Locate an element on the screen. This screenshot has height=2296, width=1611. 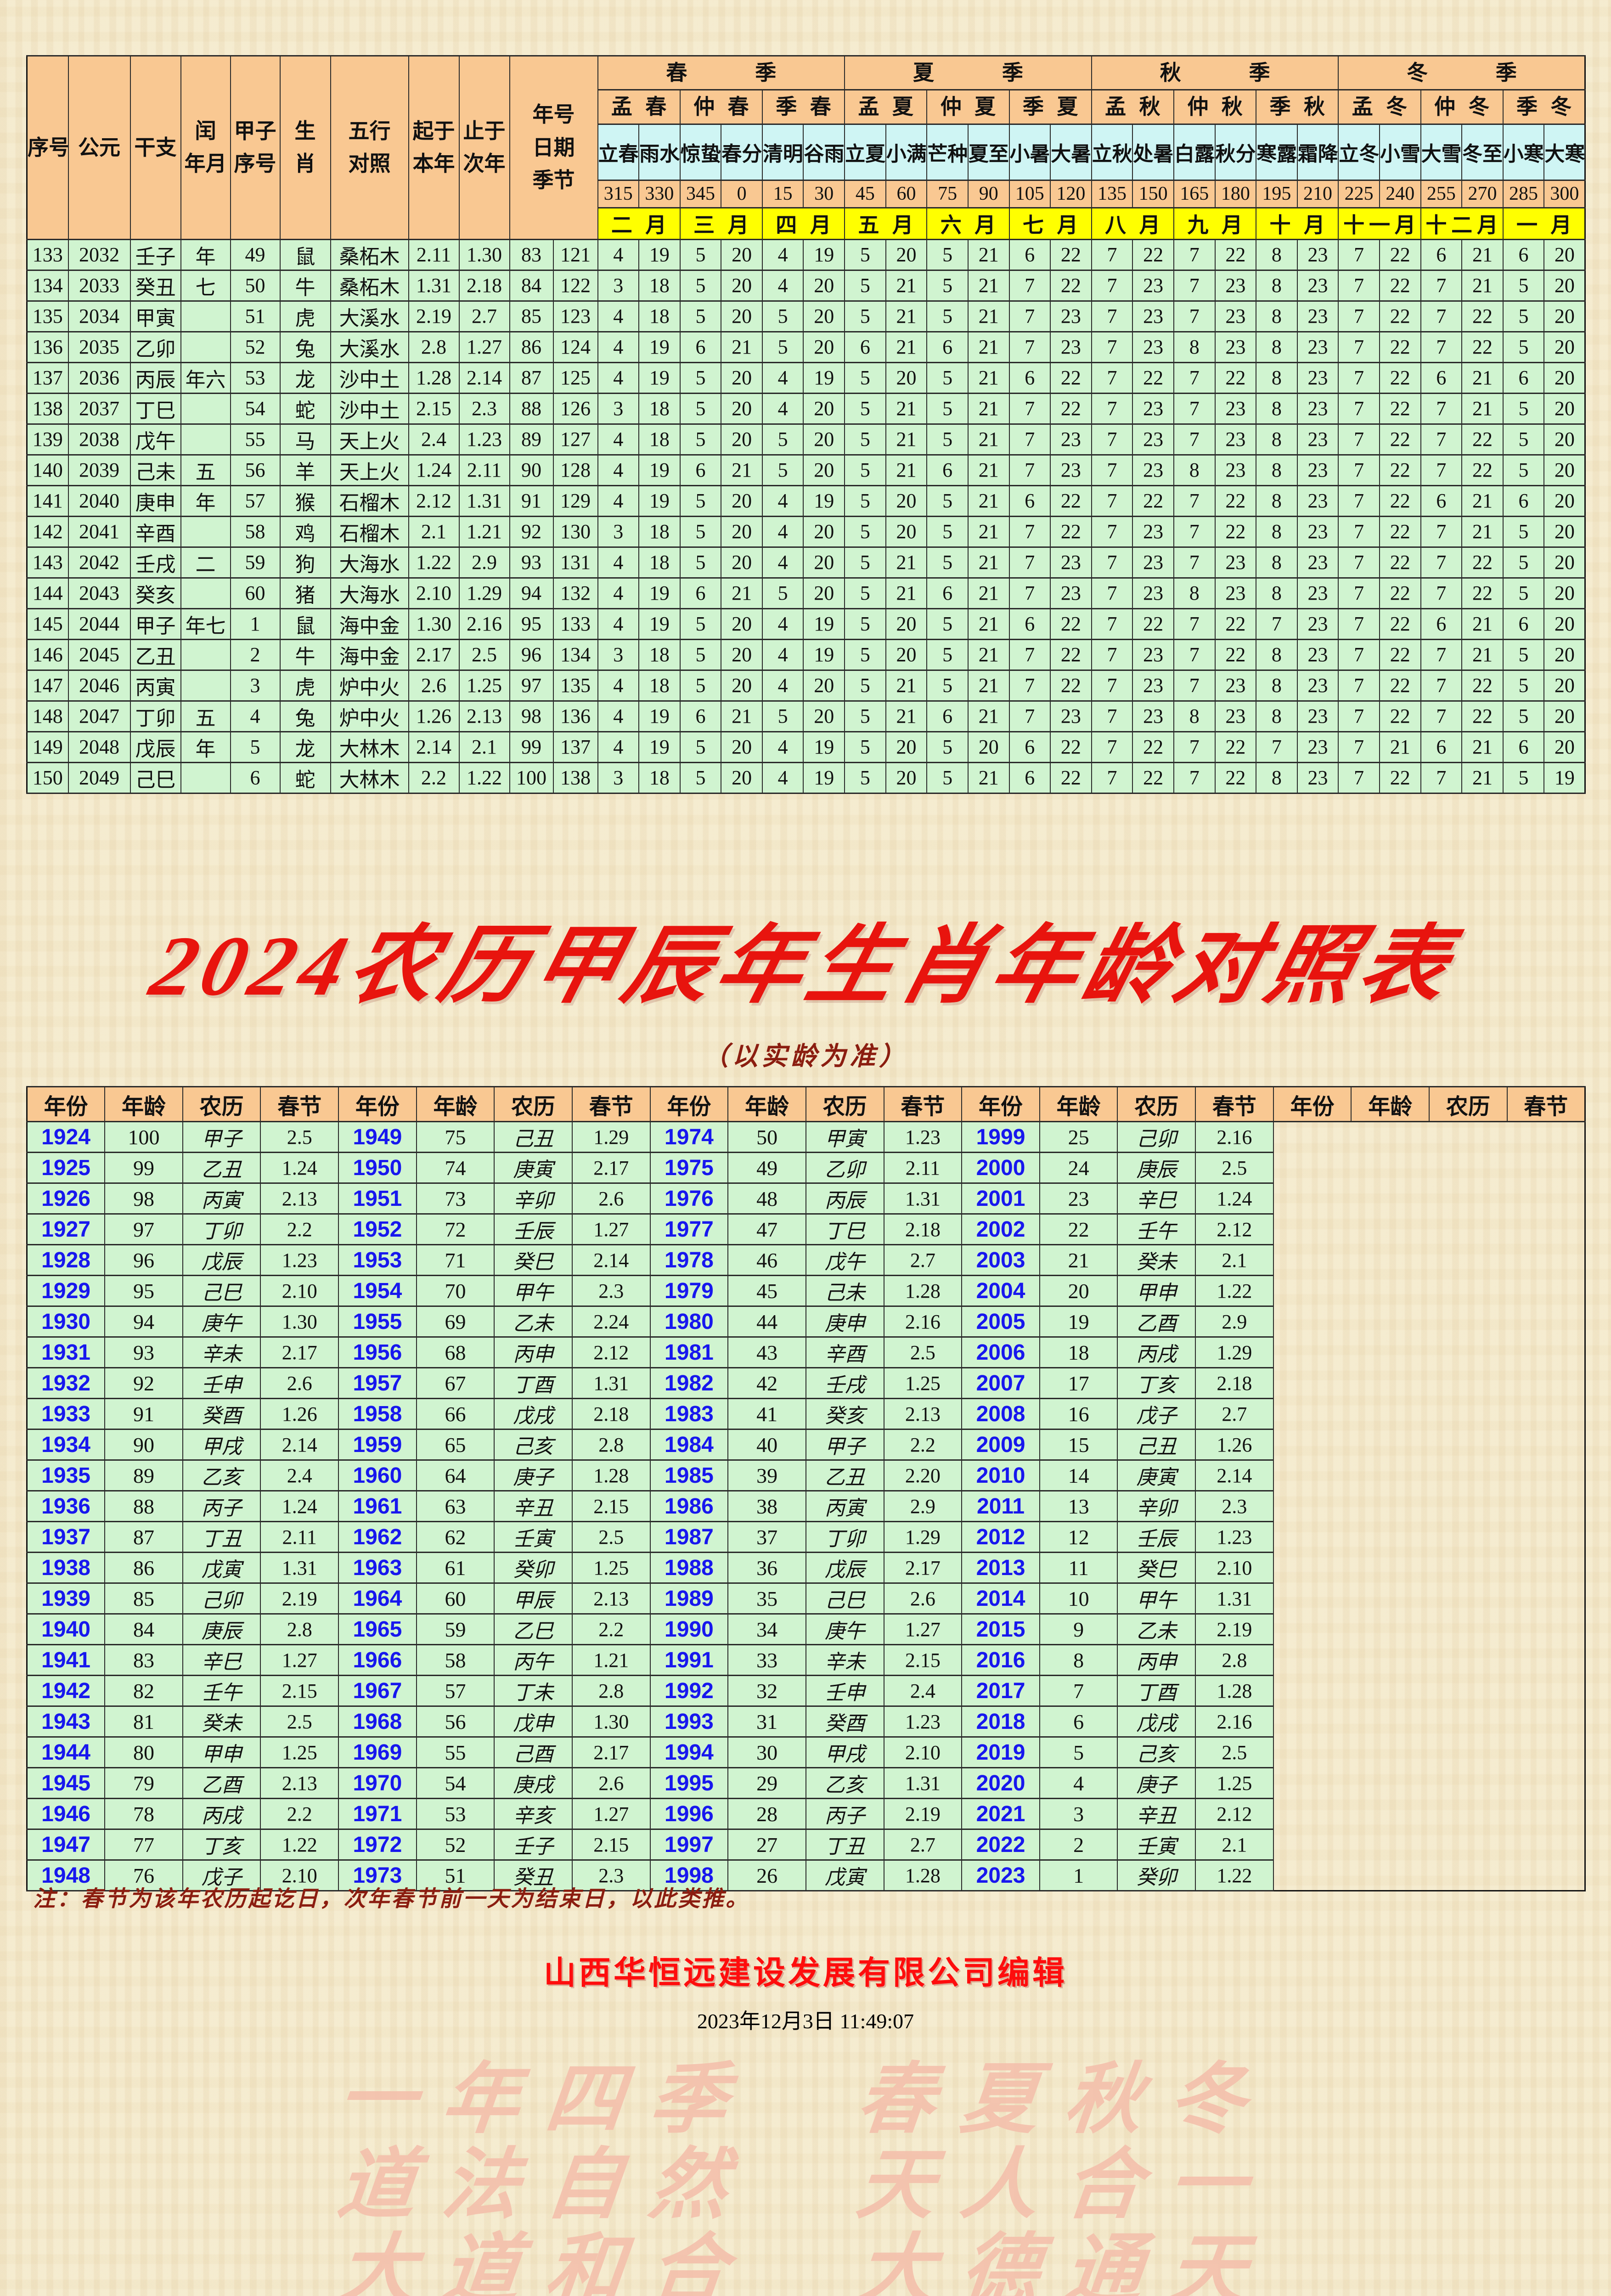
t1-end: 1.22 is located at coordinates (484, 777).